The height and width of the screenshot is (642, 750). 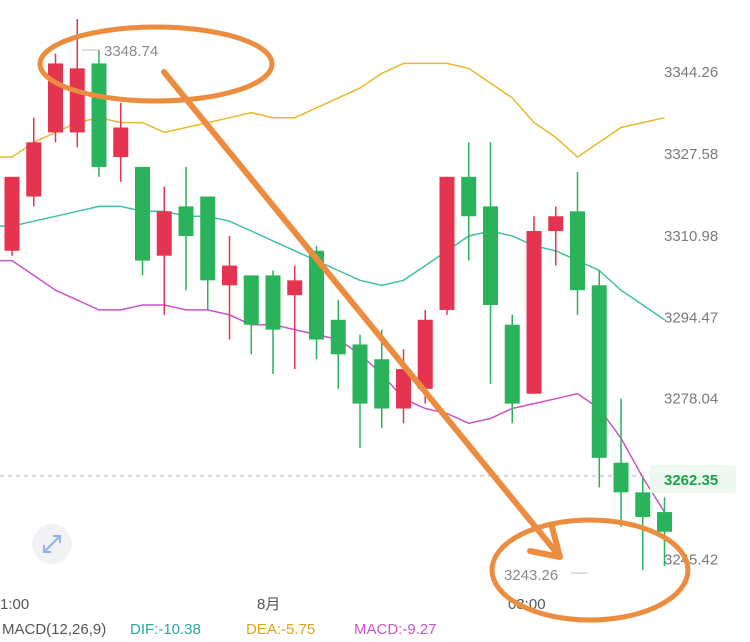 What do you see at coordinates (691, 398) in the screenshot?
I see `price-axis-tick-label: 3278.04` at bounding box center [691, 398].